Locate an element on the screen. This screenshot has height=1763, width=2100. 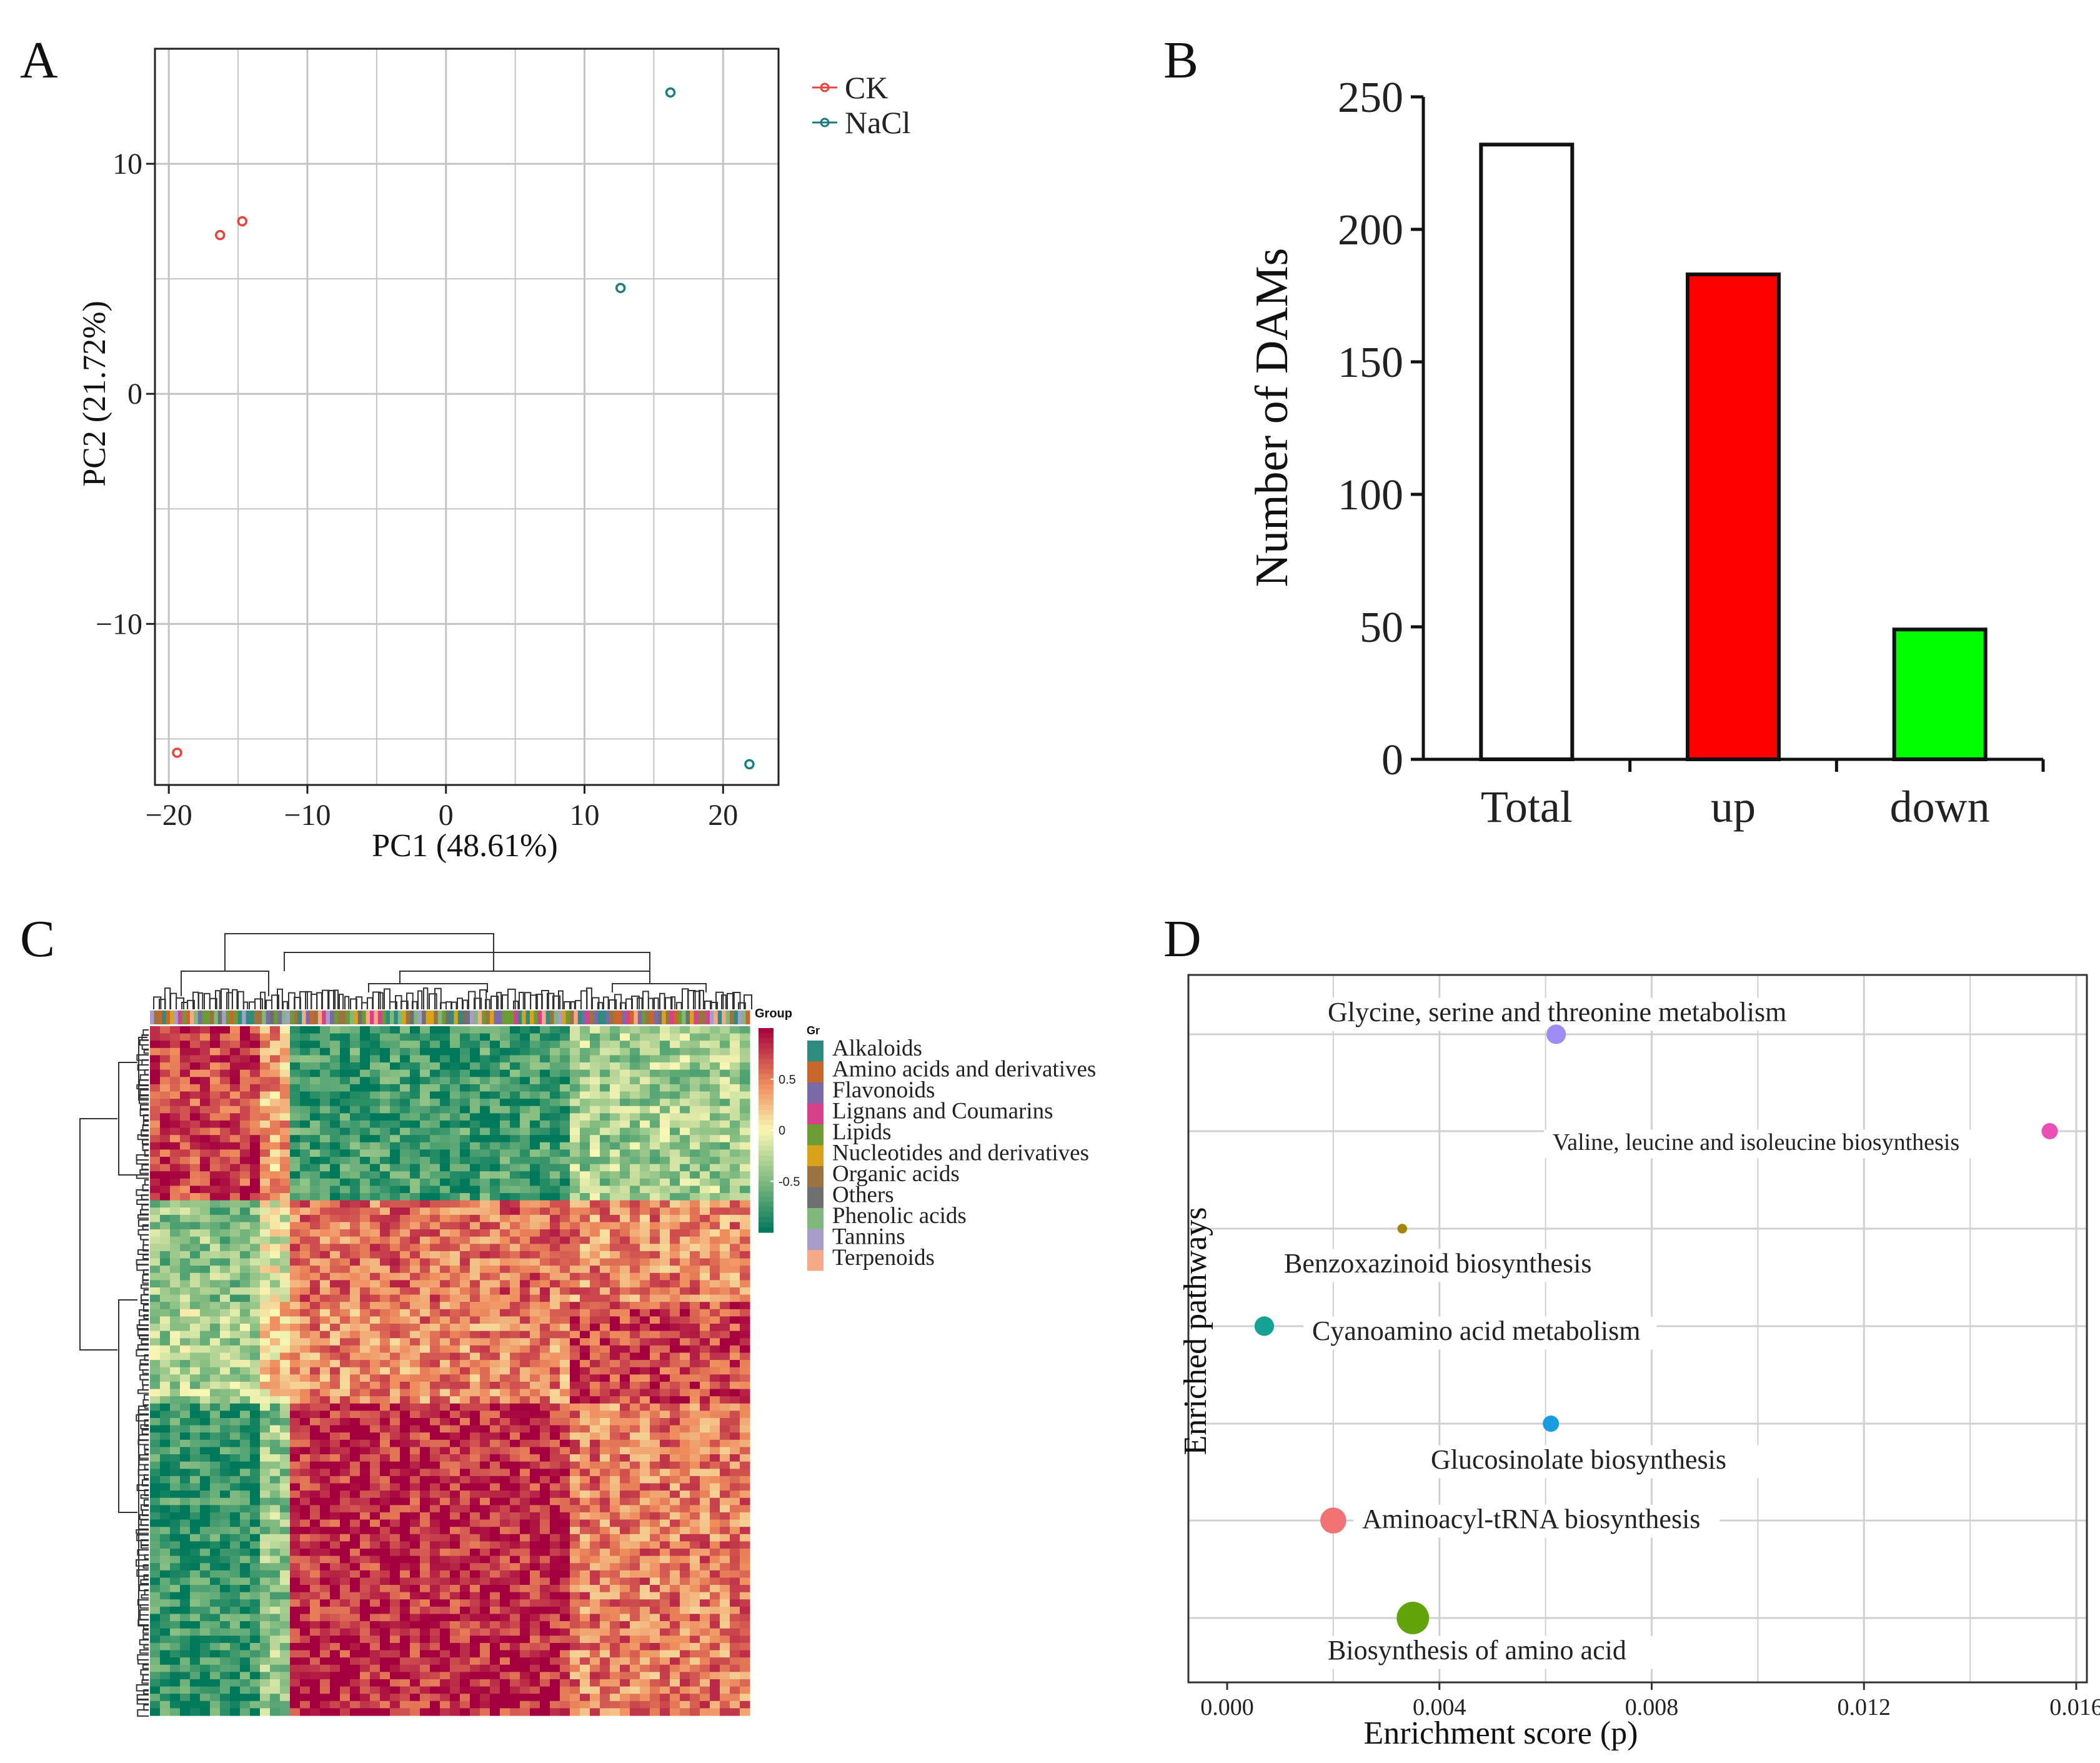
heatmap-column-dendrogram-leaf is located at coordinates (478, 1003).